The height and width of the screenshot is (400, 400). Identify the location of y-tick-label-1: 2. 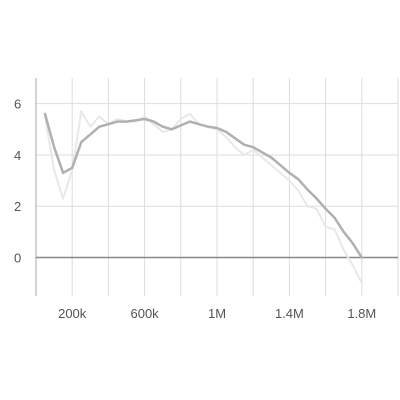
(17, 206).